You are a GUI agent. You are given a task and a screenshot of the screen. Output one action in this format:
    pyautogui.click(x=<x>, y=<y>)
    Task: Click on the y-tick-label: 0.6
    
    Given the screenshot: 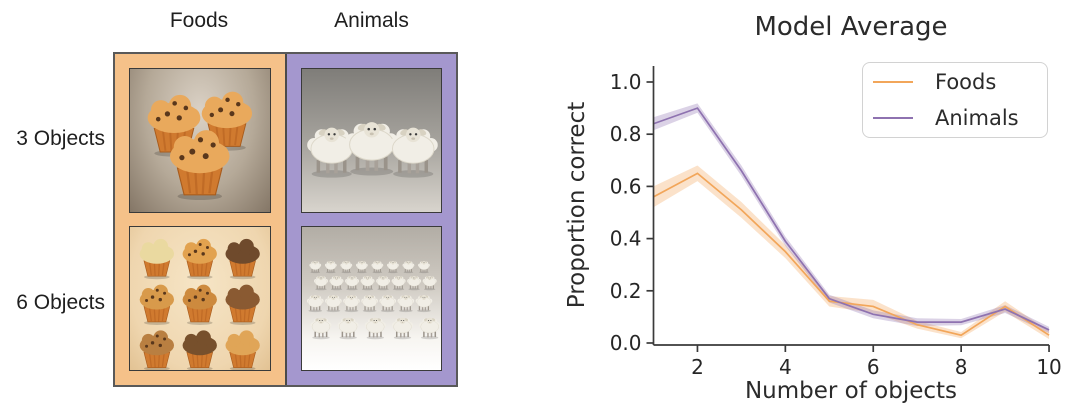 What is the action you would take?
    pyautogui.click(x=626, y=186)
    